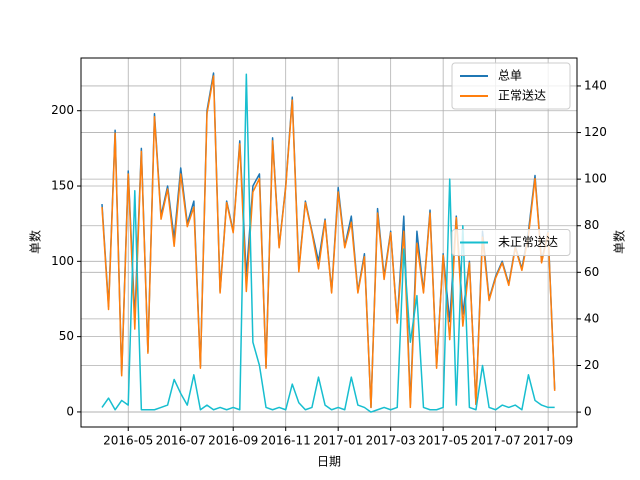 The width and height of the screenshot is (640, 480). What do you see at coordinates (595, 179) in the screenshot?
I see `y2-tick-label: 100` at bounding box center [595, 179].